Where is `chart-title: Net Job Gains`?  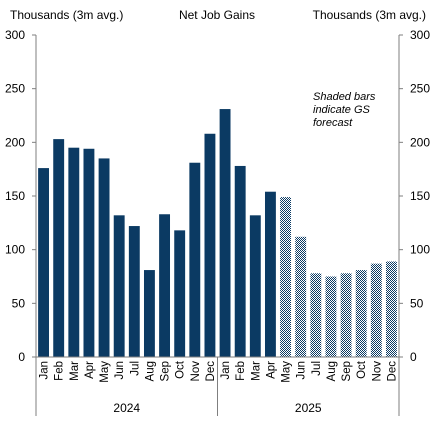
chart-title: Net Job Gains is located at coordinates (217, 15).